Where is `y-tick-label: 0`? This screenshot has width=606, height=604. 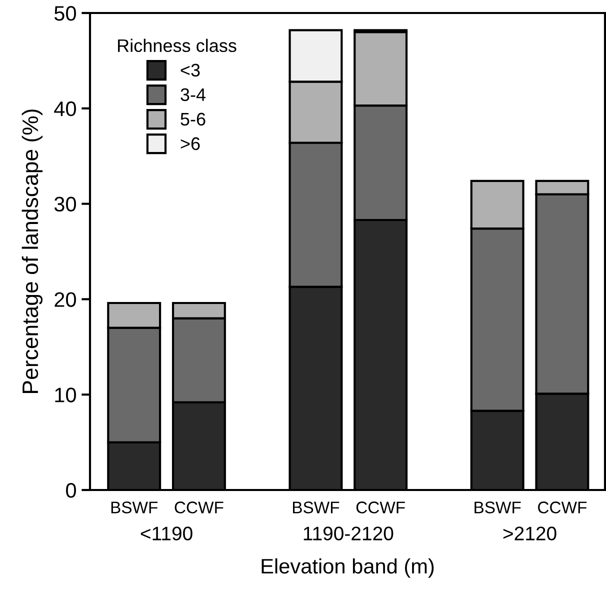 y-tick-label: 0 is located at coordinates (71, 490).